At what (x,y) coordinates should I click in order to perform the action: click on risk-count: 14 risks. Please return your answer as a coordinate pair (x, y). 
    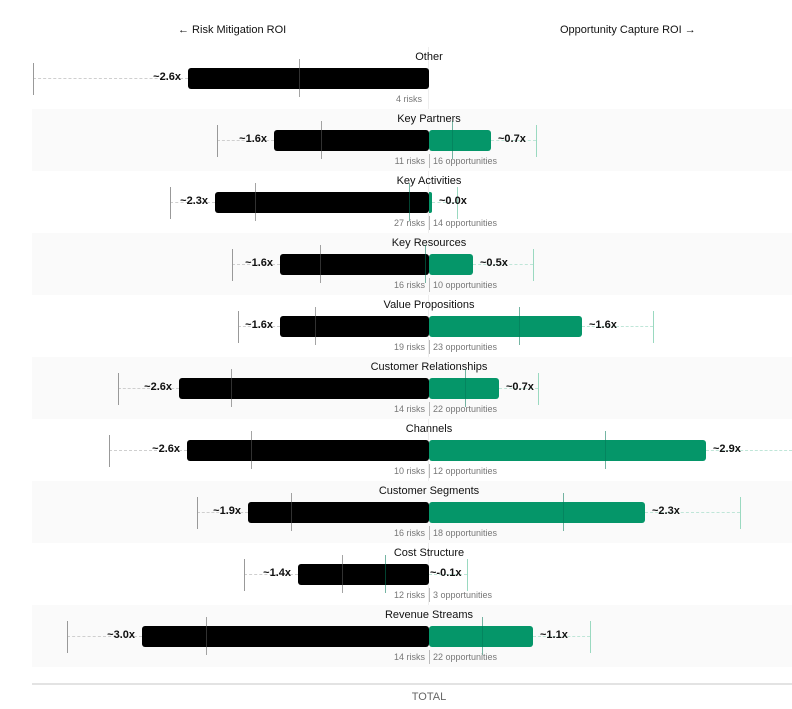
    Looking at the image, I should click on (409, 657).